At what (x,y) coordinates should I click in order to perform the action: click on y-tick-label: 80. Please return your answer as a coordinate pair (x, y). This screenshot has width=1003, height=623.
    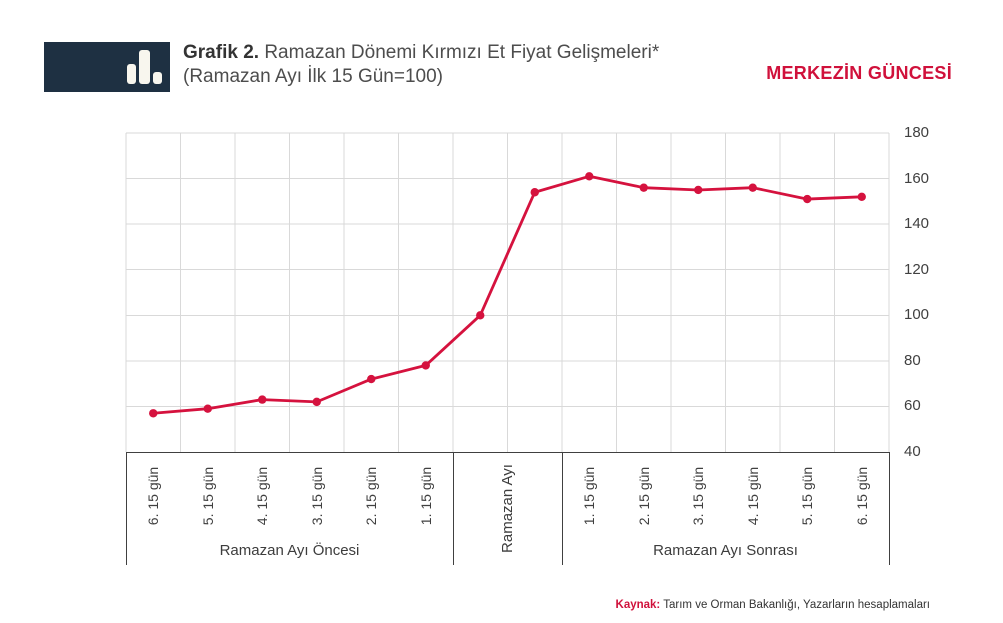
    Looking at the image, I should click on (912, 360).